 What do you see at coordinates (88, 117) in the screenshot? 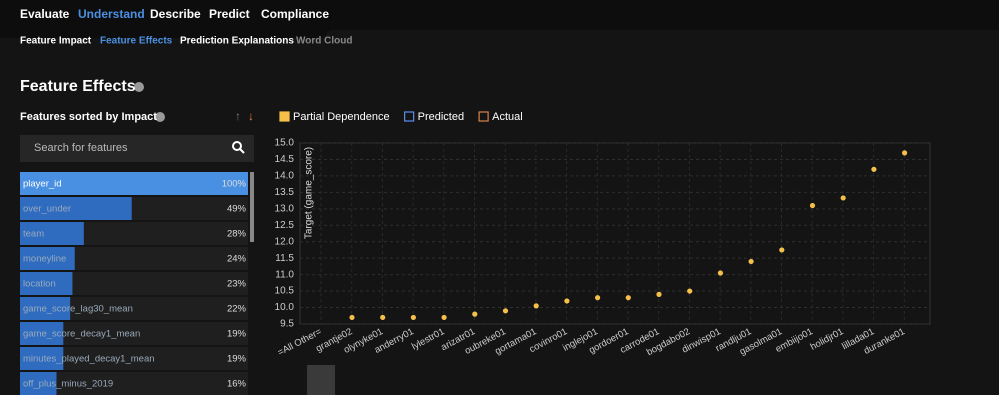
I see `panel-title: Features sorted by Impact` at bounding box center [88, 117].